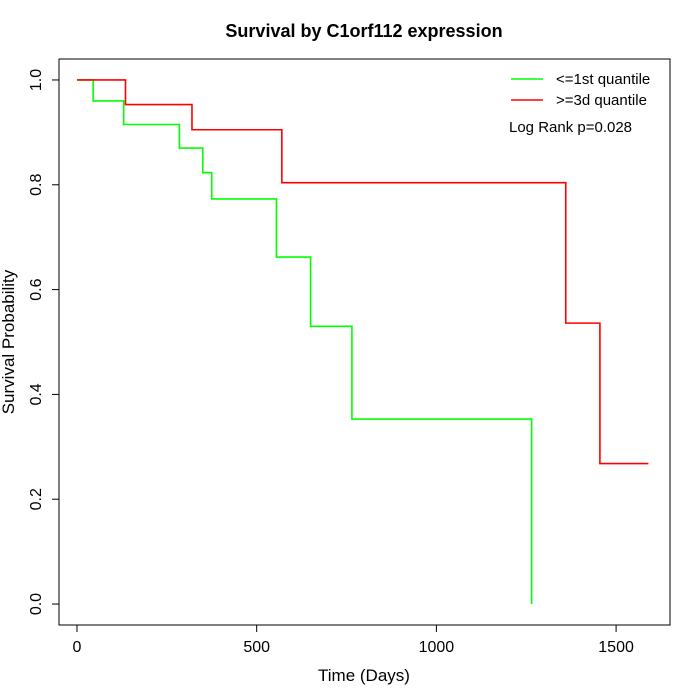 This screenshot has width=700, height=700. What do you see at coordinates (603, 79) in the screenshot?
I see `legend-label: <=1st quantile` at bounding box center [603, 79].